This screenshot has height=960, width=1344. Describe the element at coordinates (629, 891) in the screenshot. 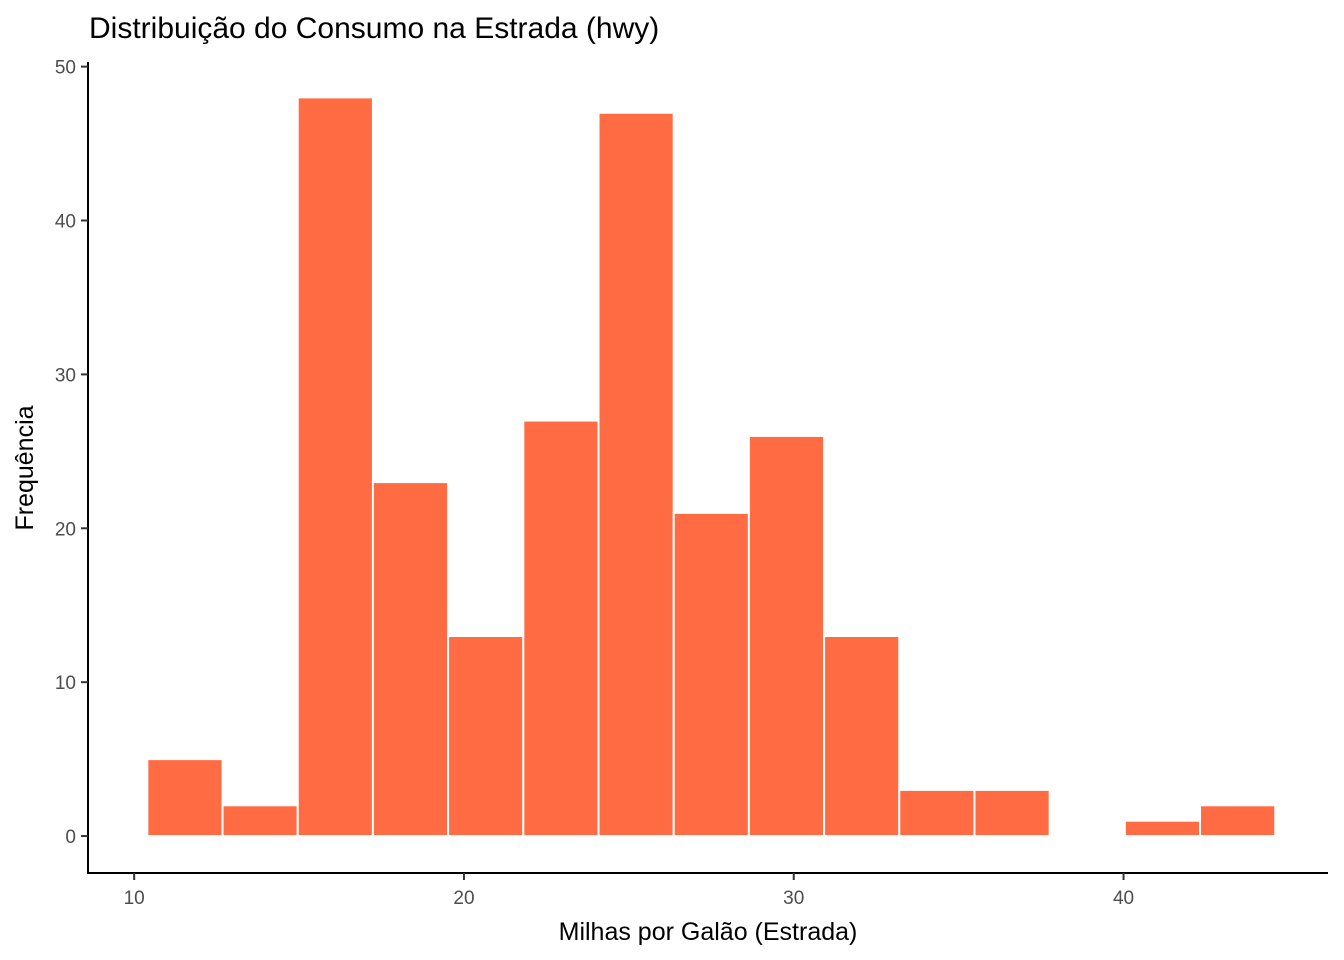

I see `x-ticks-group: 10 20 30 40` at that location.